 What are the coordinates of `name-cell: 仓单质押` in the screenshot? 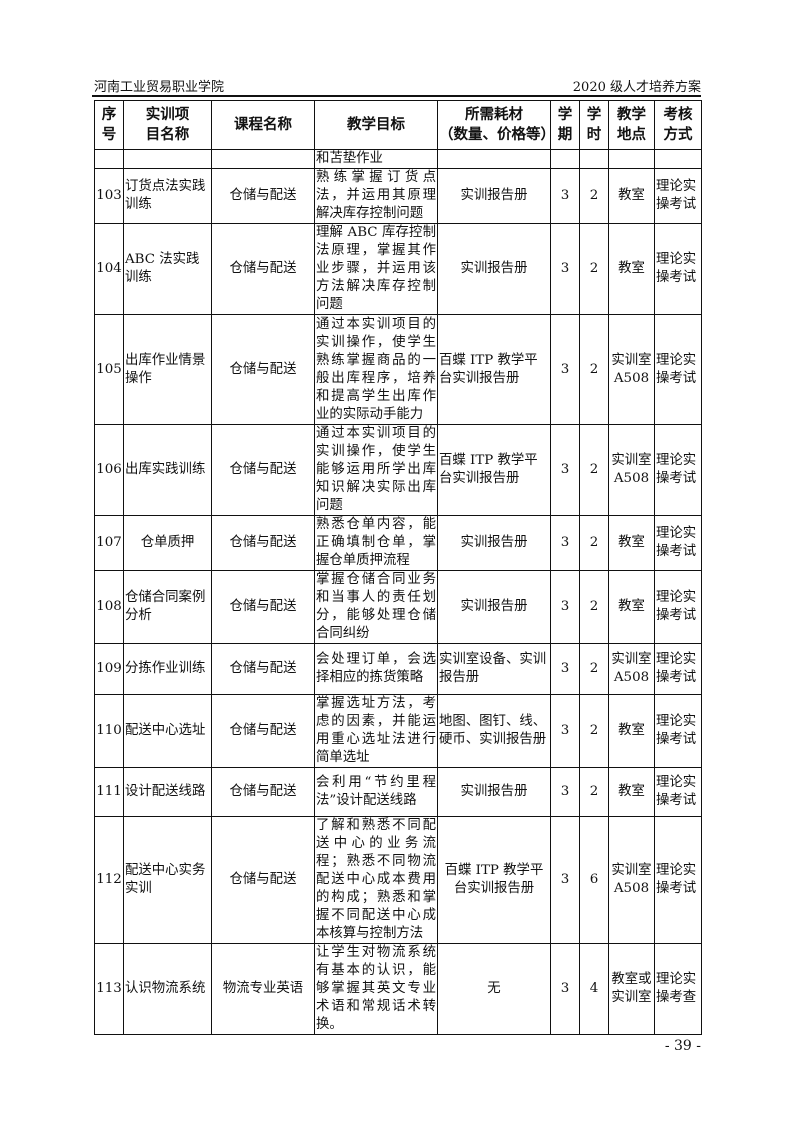 It's located at (167, 543).